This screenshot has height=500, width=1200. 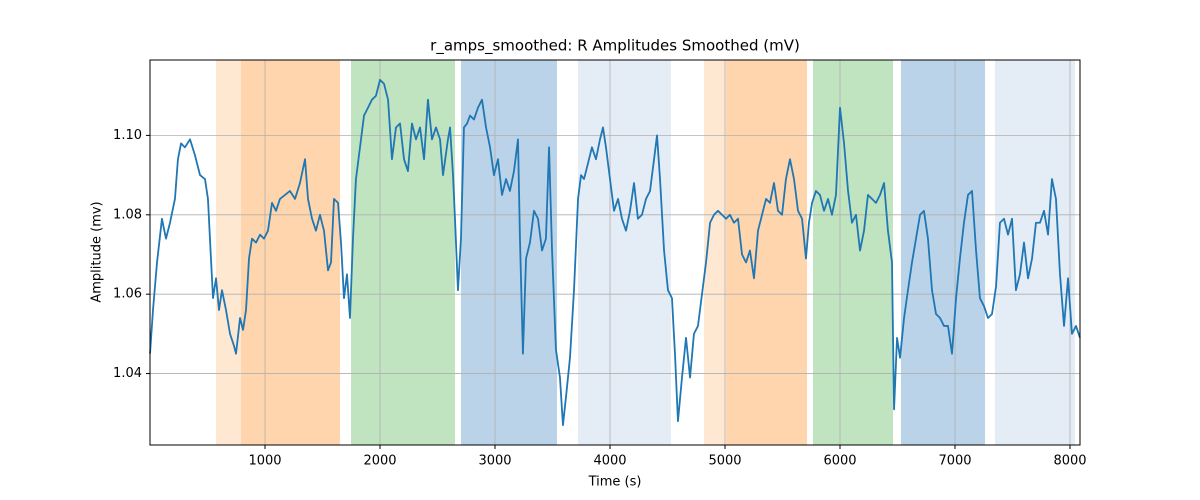 What do you see at coordinates (379, 461) in the screenshot?
I see `x-tick-label: 2000` at bounding box center [379, 461].